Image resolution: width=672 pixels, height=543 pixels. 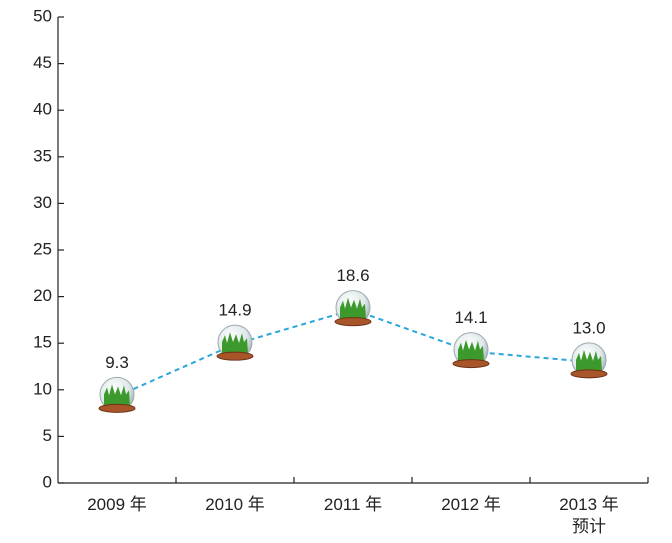 I want to click on data-label: 18.6, so click(x=352, y=275).